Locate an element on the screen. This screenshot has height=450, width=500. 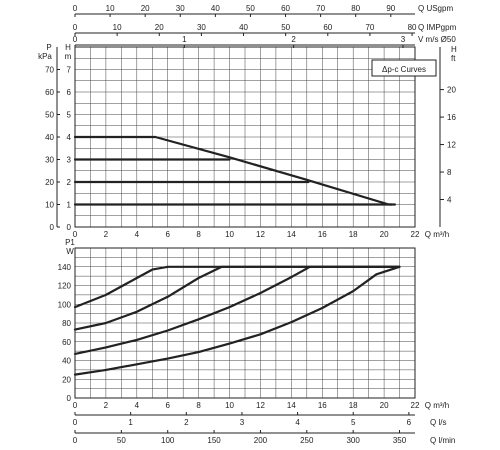
top-secondary-tick-label: 40 is located at coordinates (243, 27).